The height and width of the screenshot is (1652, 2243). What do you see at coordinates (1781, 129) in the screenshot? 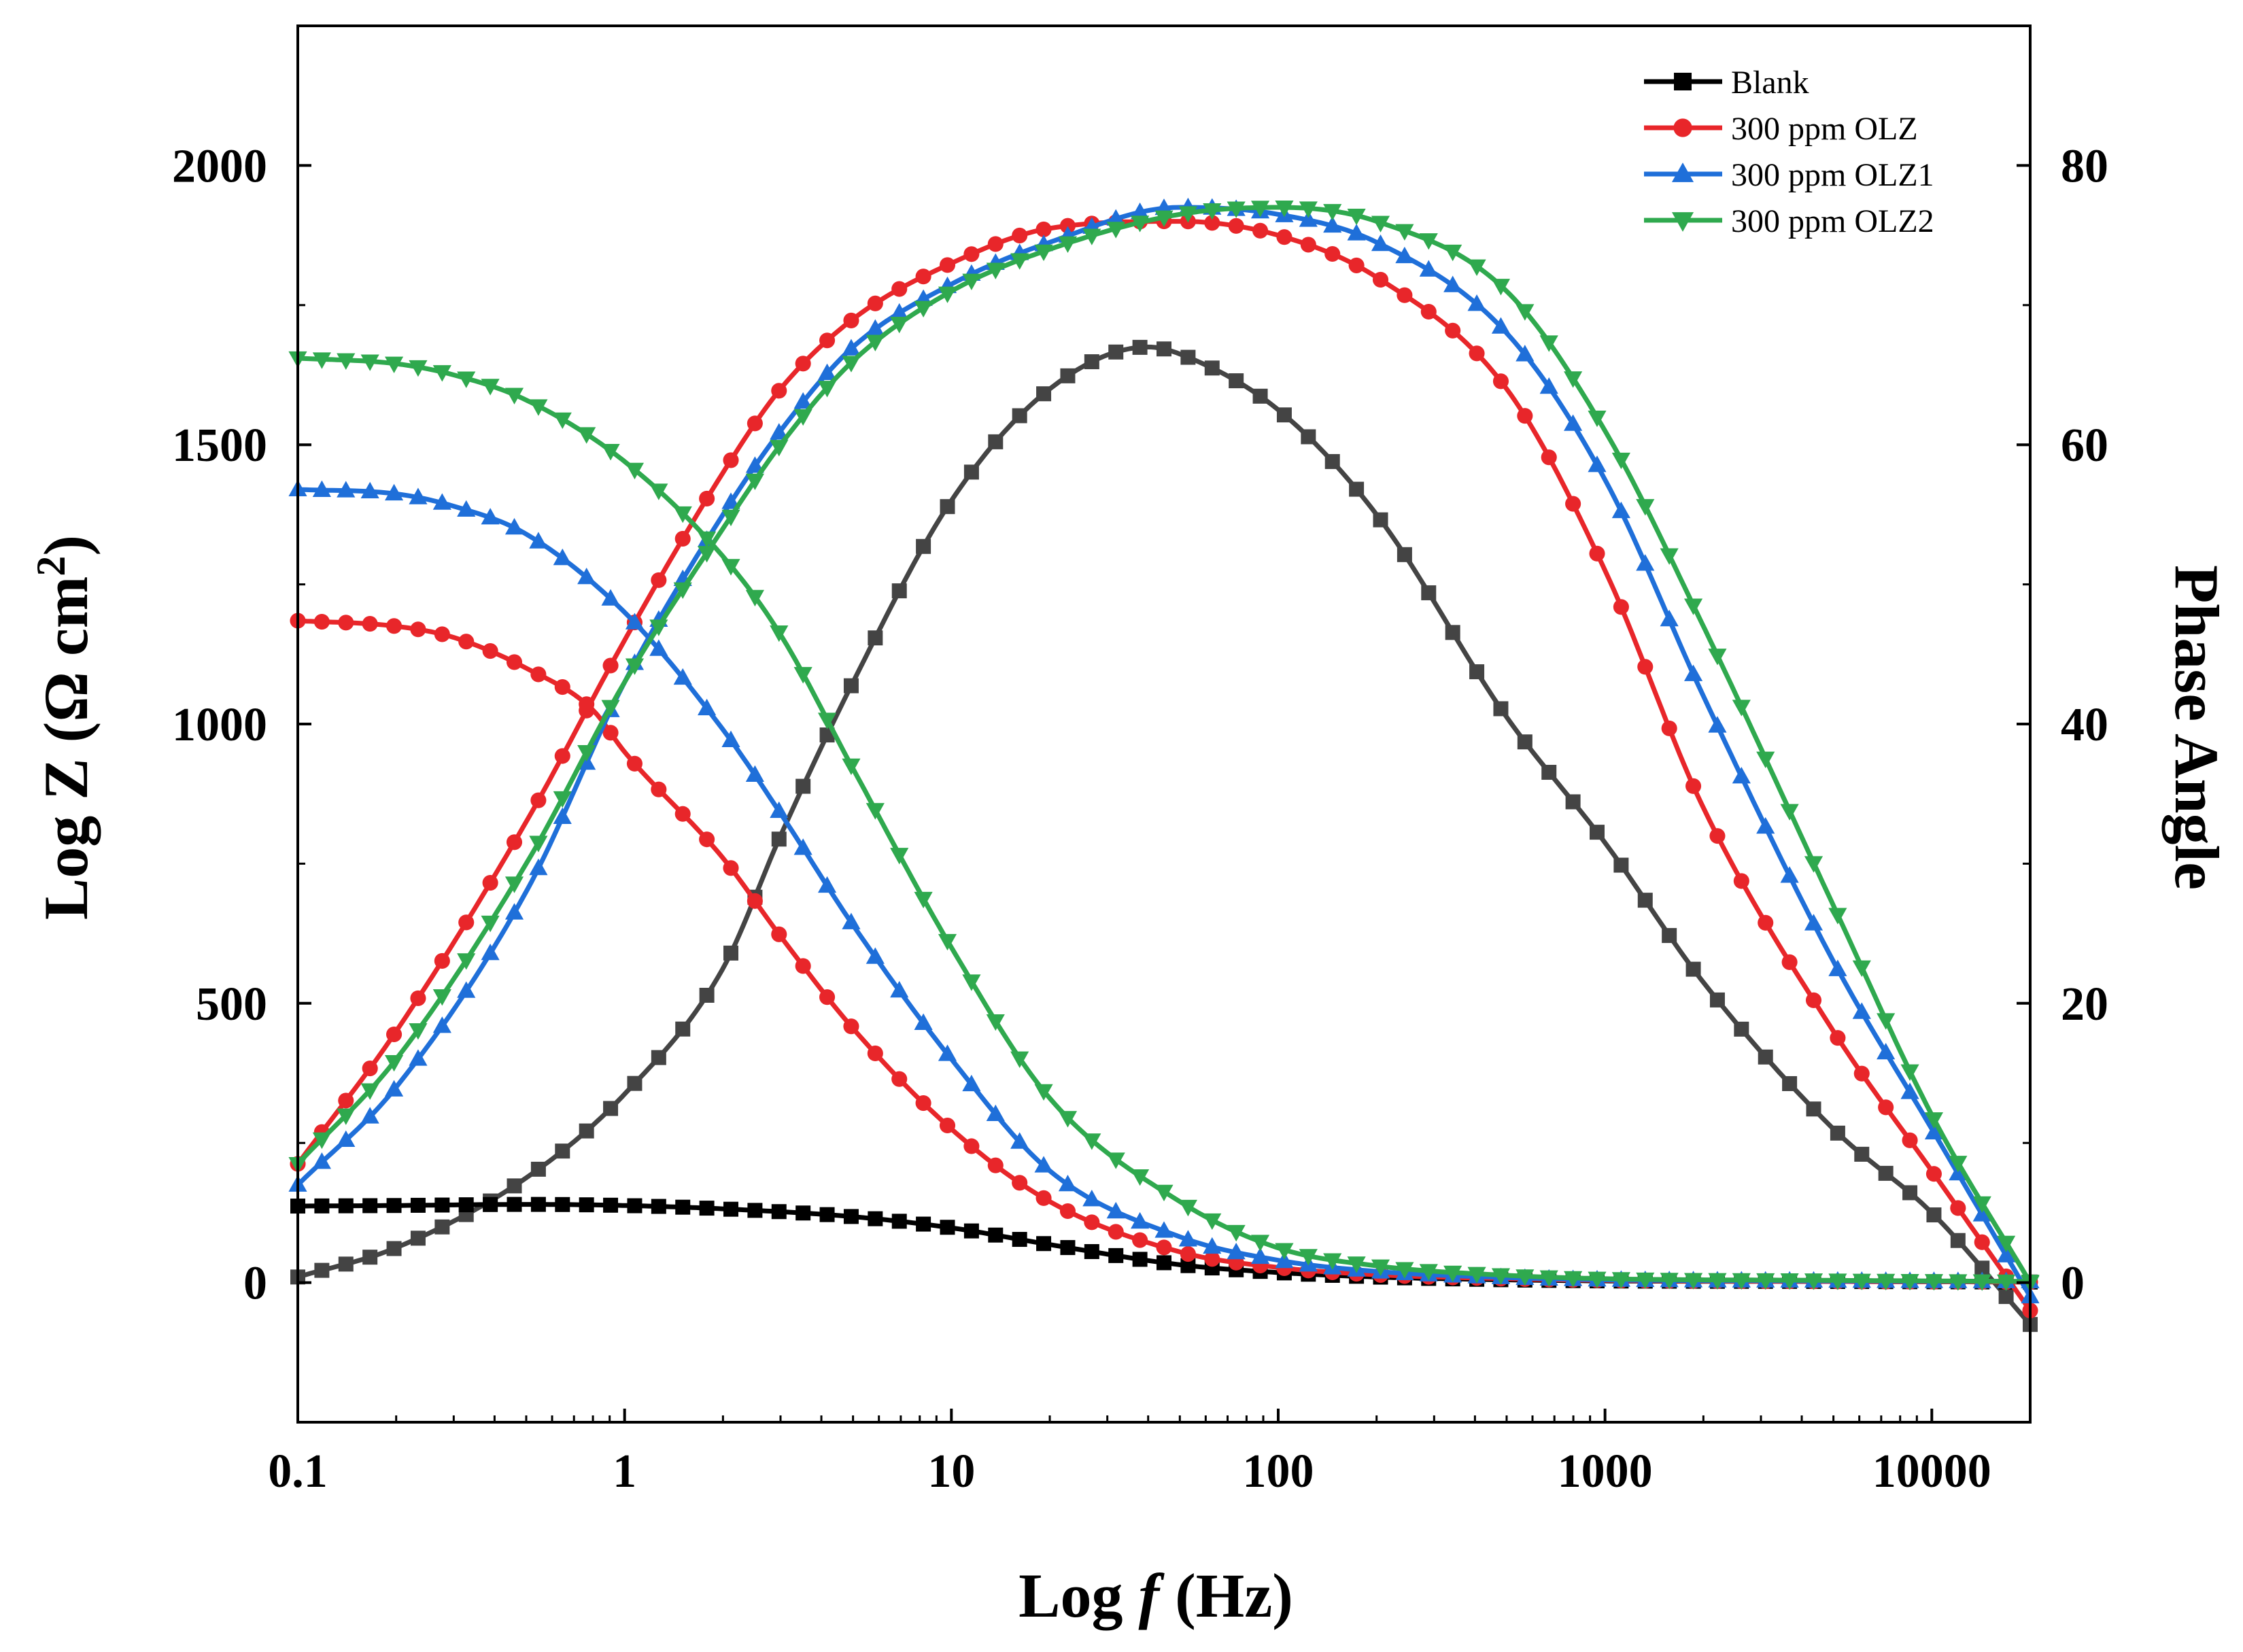
I see `legend-item: 300 ppm OLZ` at bounding box center [1781, 129].